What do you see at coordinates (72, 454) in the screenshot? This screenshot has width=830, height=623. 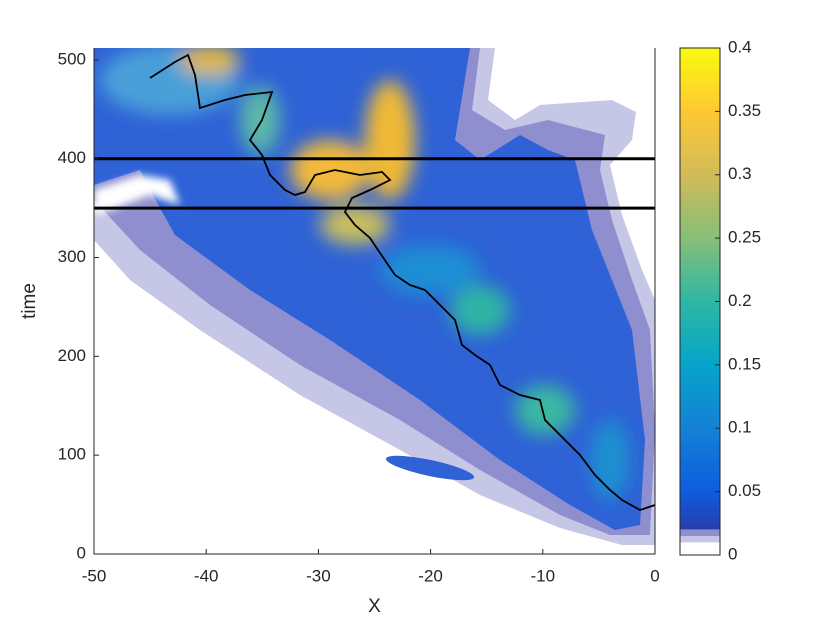 I see `y-tick-label: 100` at bounding box center [72, 454].